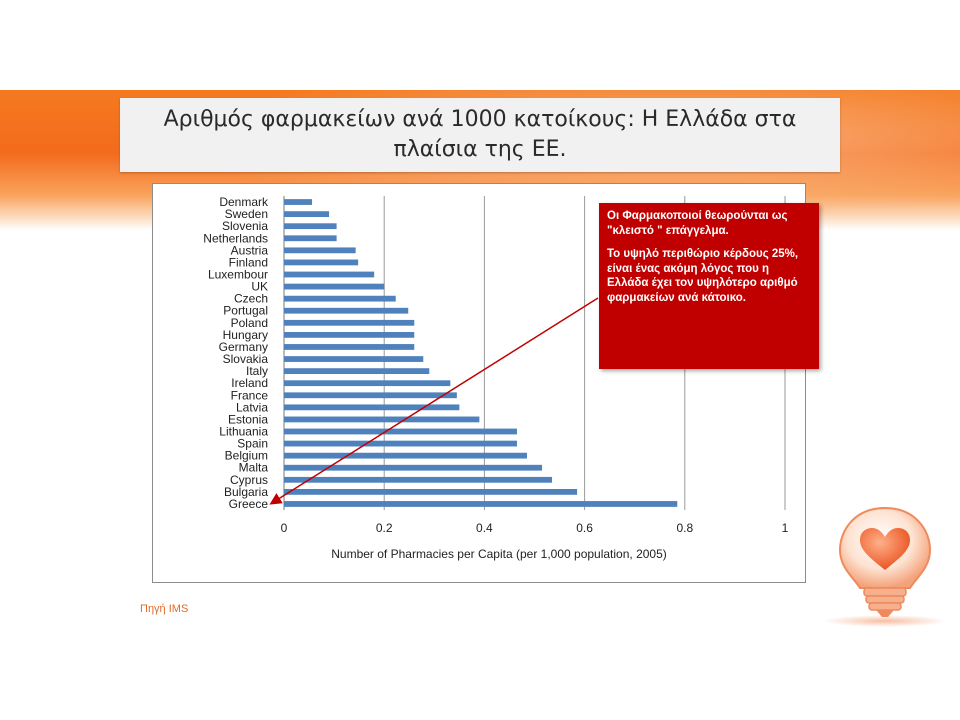 Image resolution: width=960 pixels, height=720 pixels. I want to click on category-label: Malta, so click(254, 468).